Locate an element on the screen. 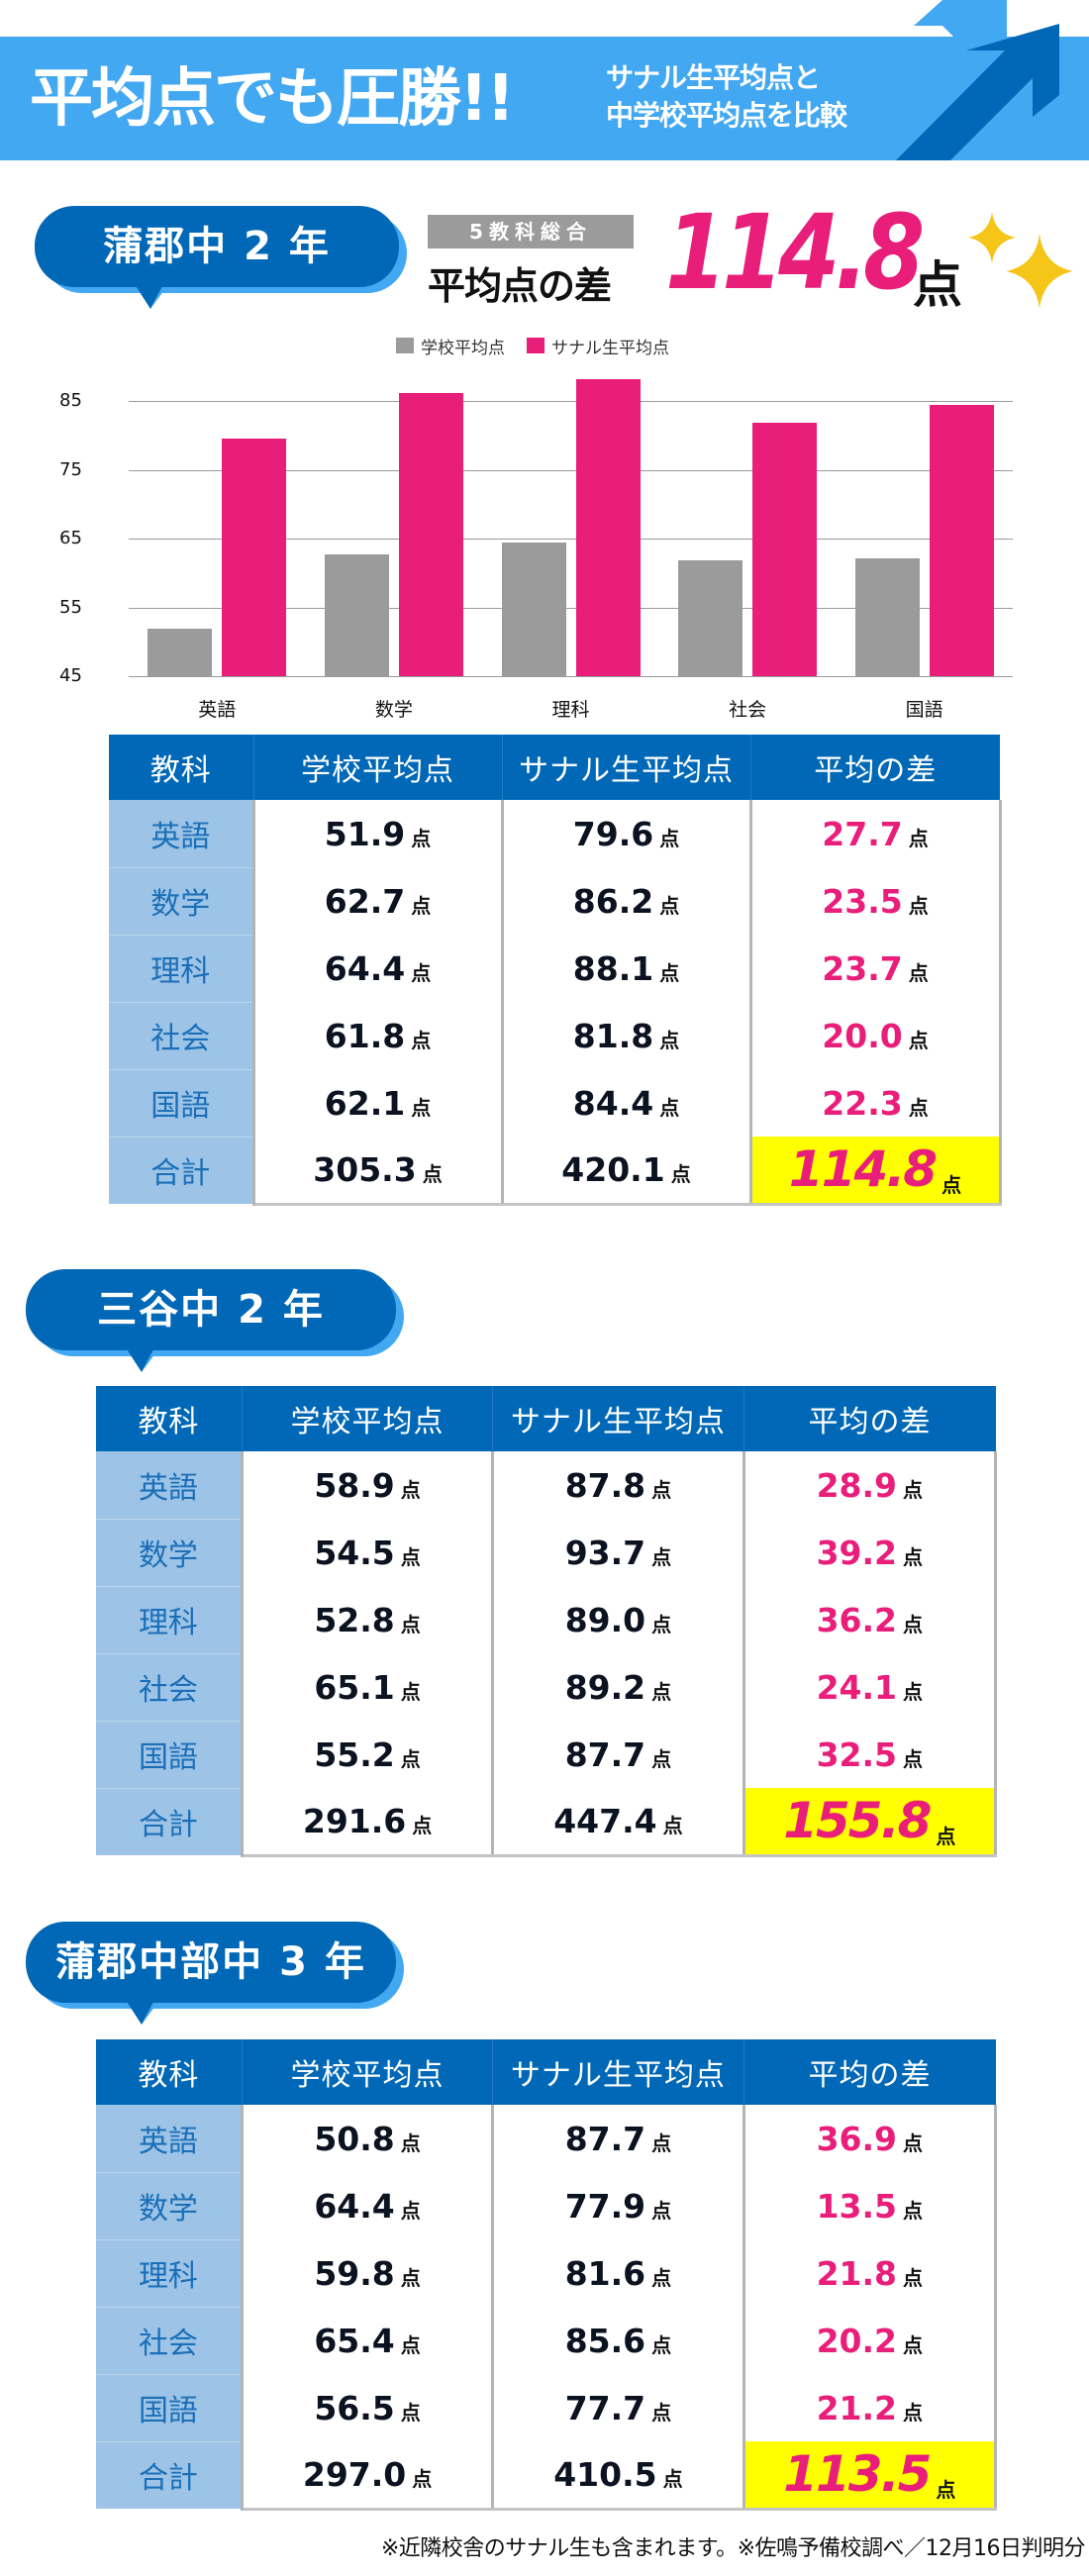 The width and height of the screenshot is (1089, 2576). score-value: 51.9 is located at coordinates (365, 834).